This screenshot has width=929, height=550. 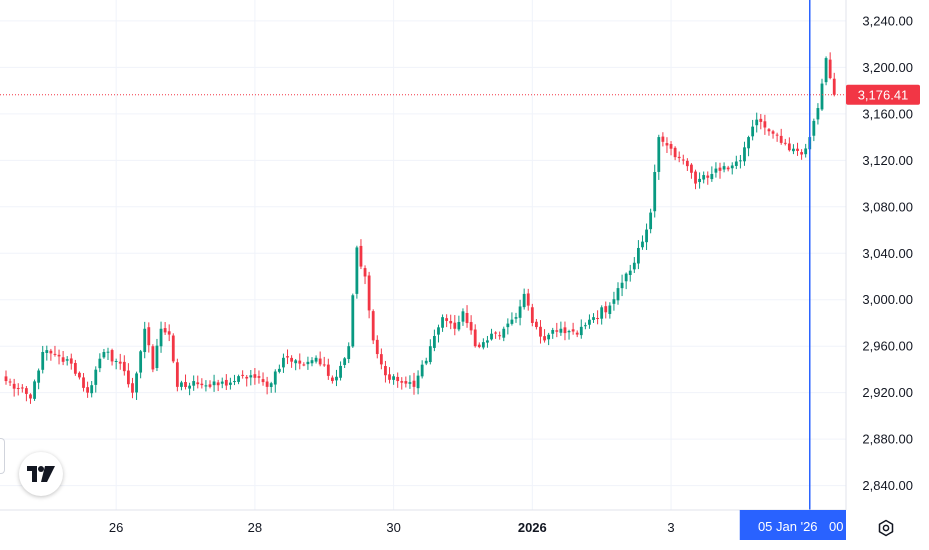 I want to click on last-price-tag: 3,176.41, so click(x=883, y=94).